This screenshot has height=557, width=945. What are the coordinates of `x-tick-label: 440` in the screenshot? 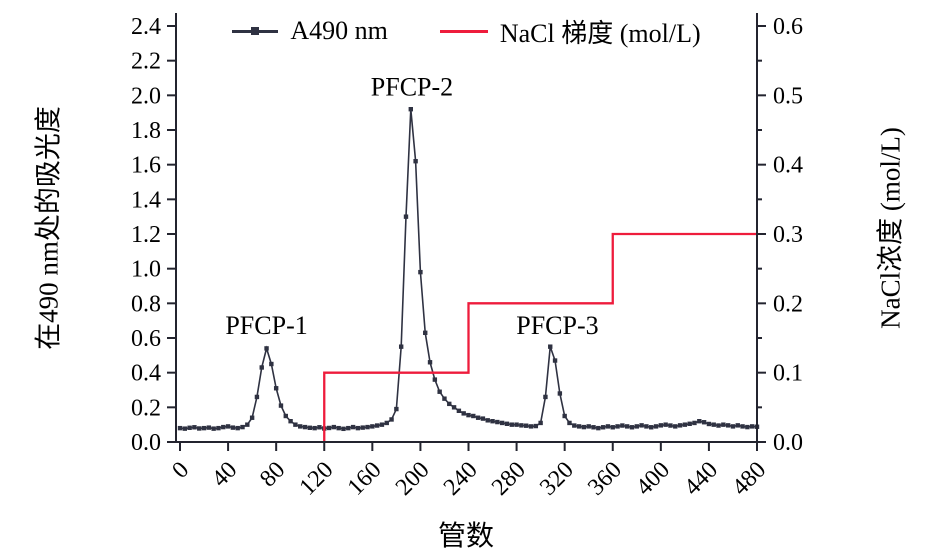 It's located at (701, 479).